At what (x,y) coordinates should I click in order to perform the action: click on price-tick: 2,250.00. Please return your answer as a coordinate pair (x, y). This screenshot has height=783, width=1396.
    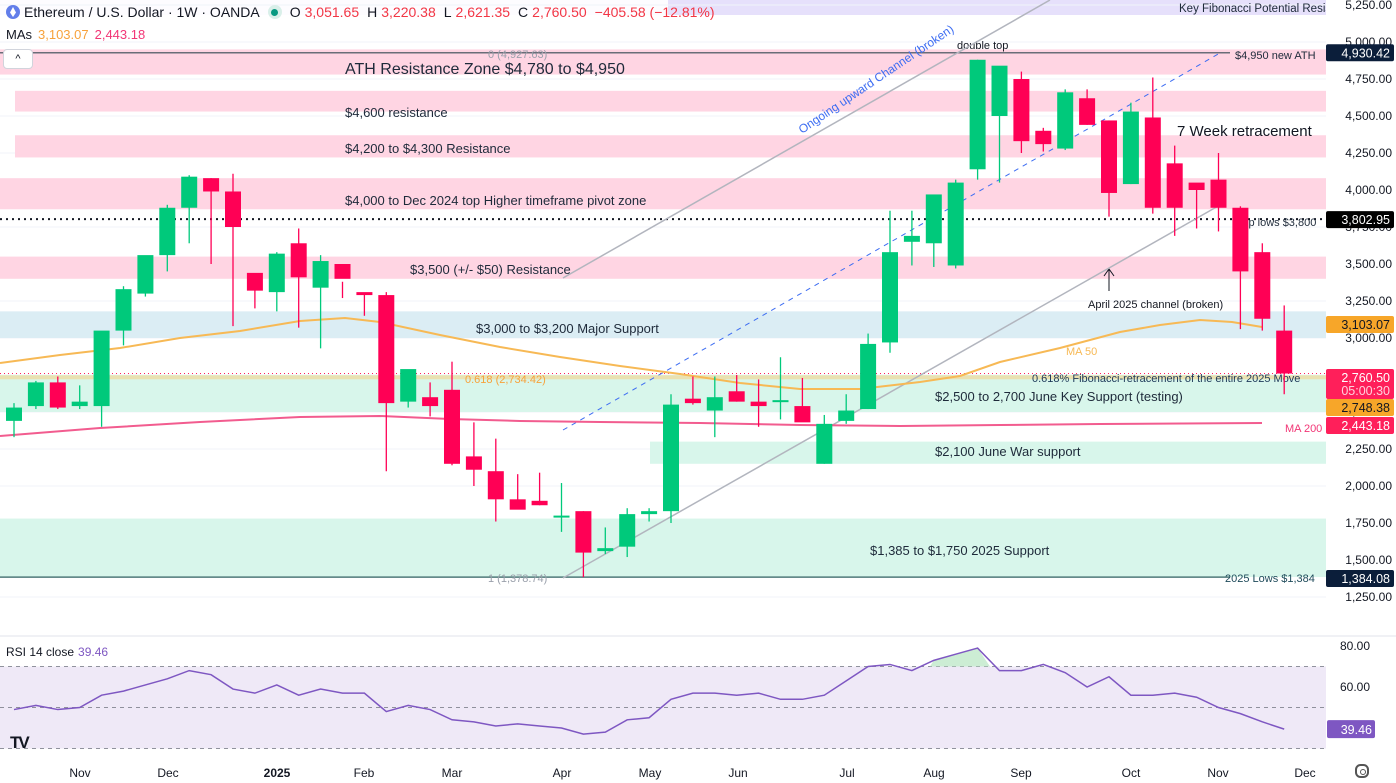
    Looking at the image, I should click on (1368, 449).